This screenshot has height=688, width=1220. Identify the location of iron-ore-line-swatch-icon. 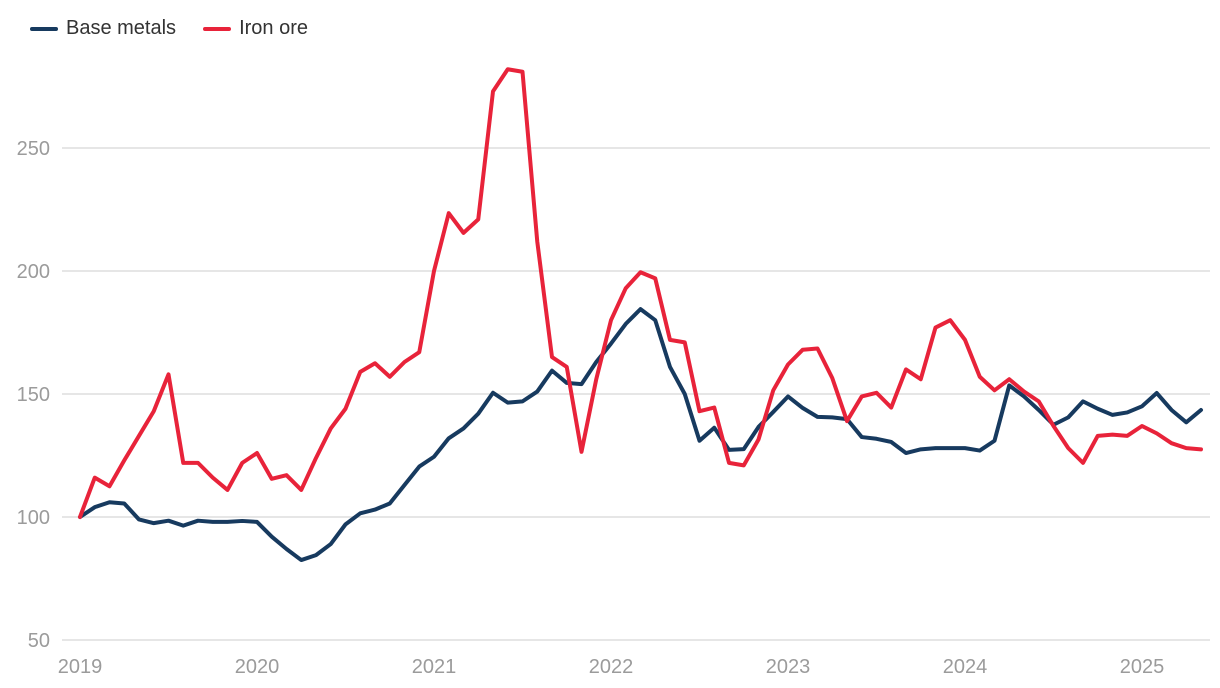
(217, 28).